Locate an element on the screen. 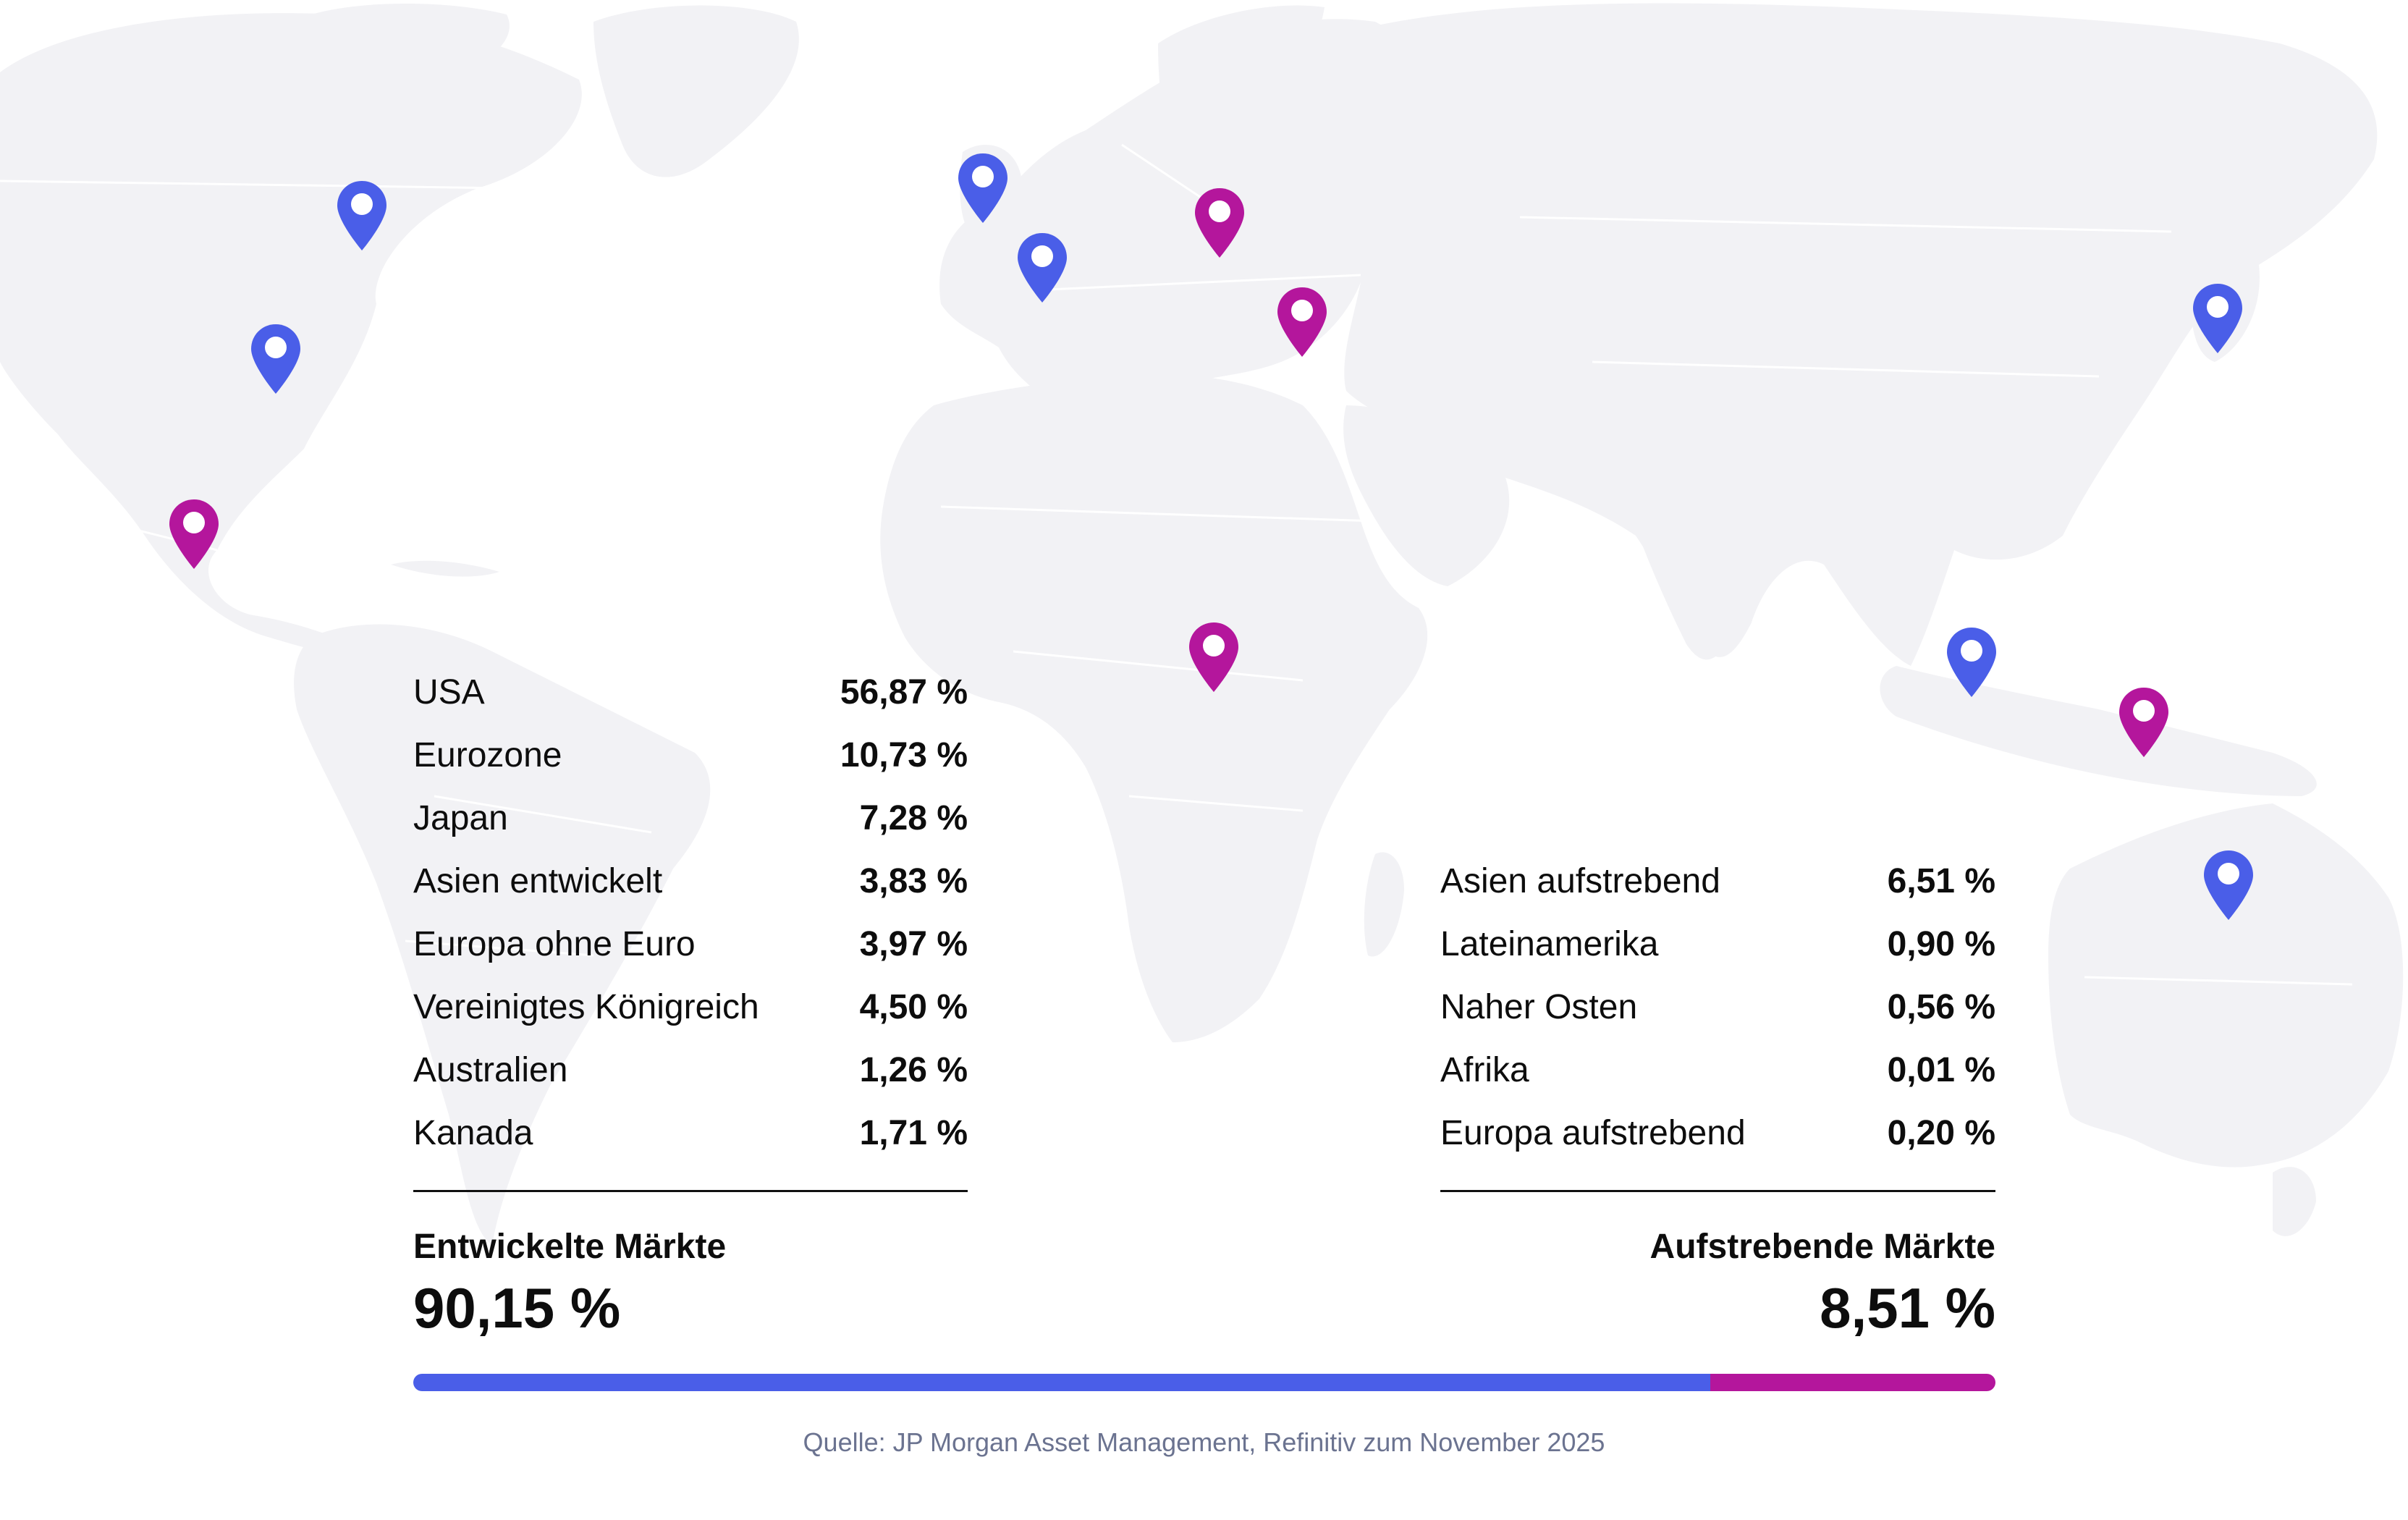 This screenshot has width=2408, height=1520. table-row: Asien entwickelt 3,83 % is located at coordinates (690, 881).